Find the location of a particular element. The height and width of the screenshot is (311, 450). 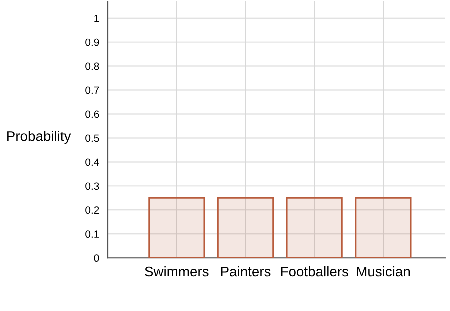

y-tick-label: 0.7 is located at coordinates (93, 90).